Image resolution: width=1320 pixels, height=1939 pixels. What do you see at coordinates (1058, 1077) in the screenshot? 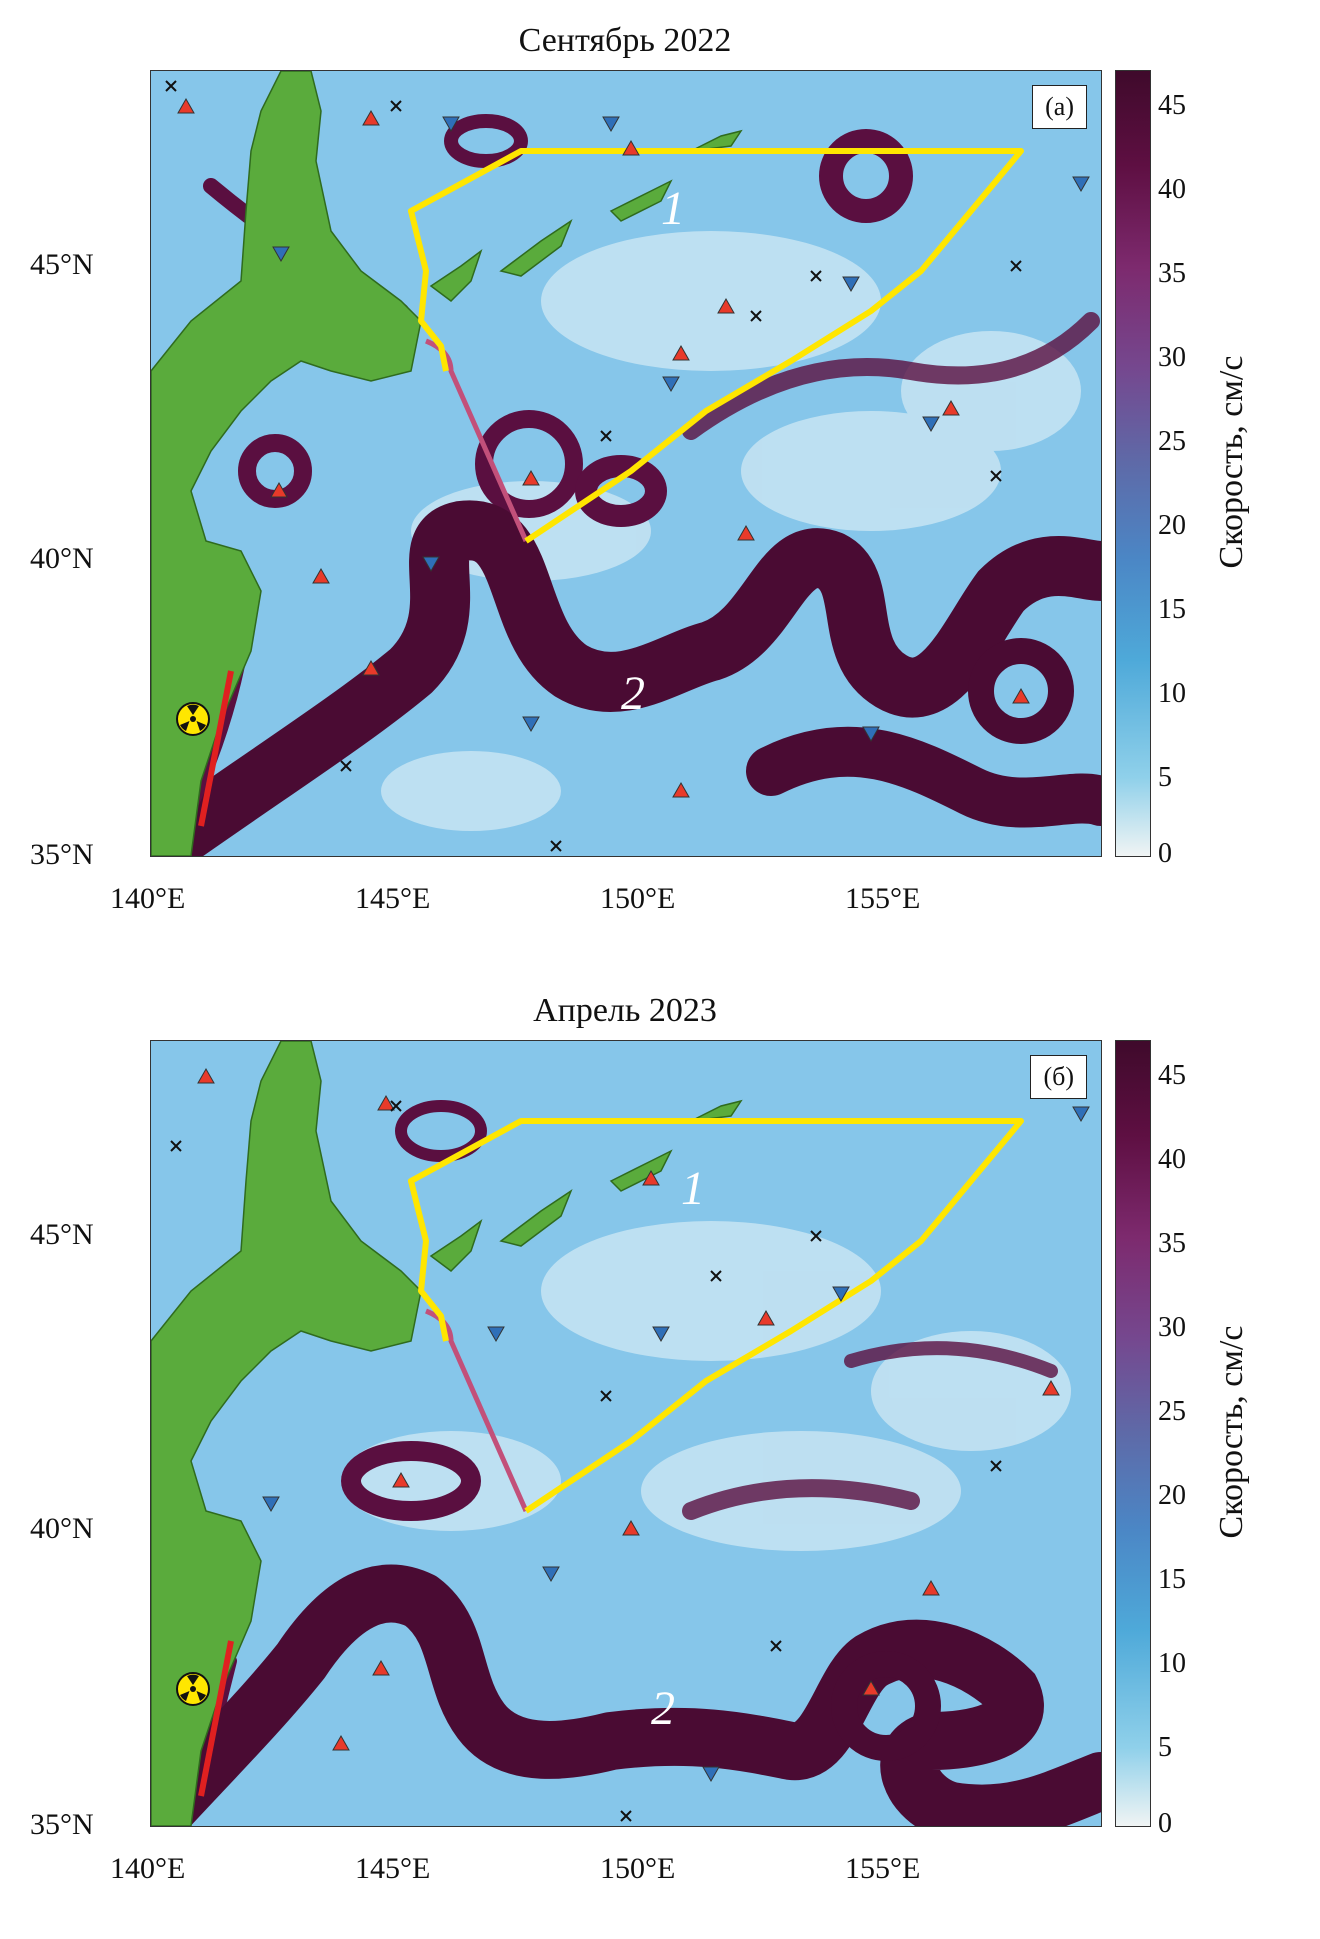
I see `panel-letter: (б)` at bounding box center [1058, 1077].